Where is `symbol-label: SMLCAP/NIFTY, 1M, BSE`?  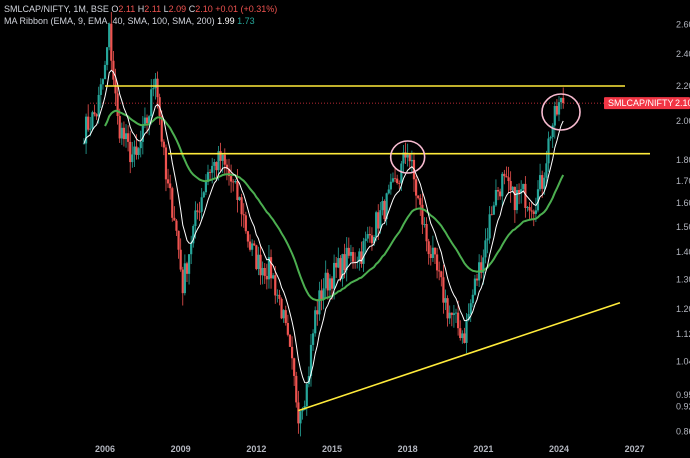
symbol-label: SMLCAP/NIFTY, 1M, BSE is located at coordinates (56, 9).